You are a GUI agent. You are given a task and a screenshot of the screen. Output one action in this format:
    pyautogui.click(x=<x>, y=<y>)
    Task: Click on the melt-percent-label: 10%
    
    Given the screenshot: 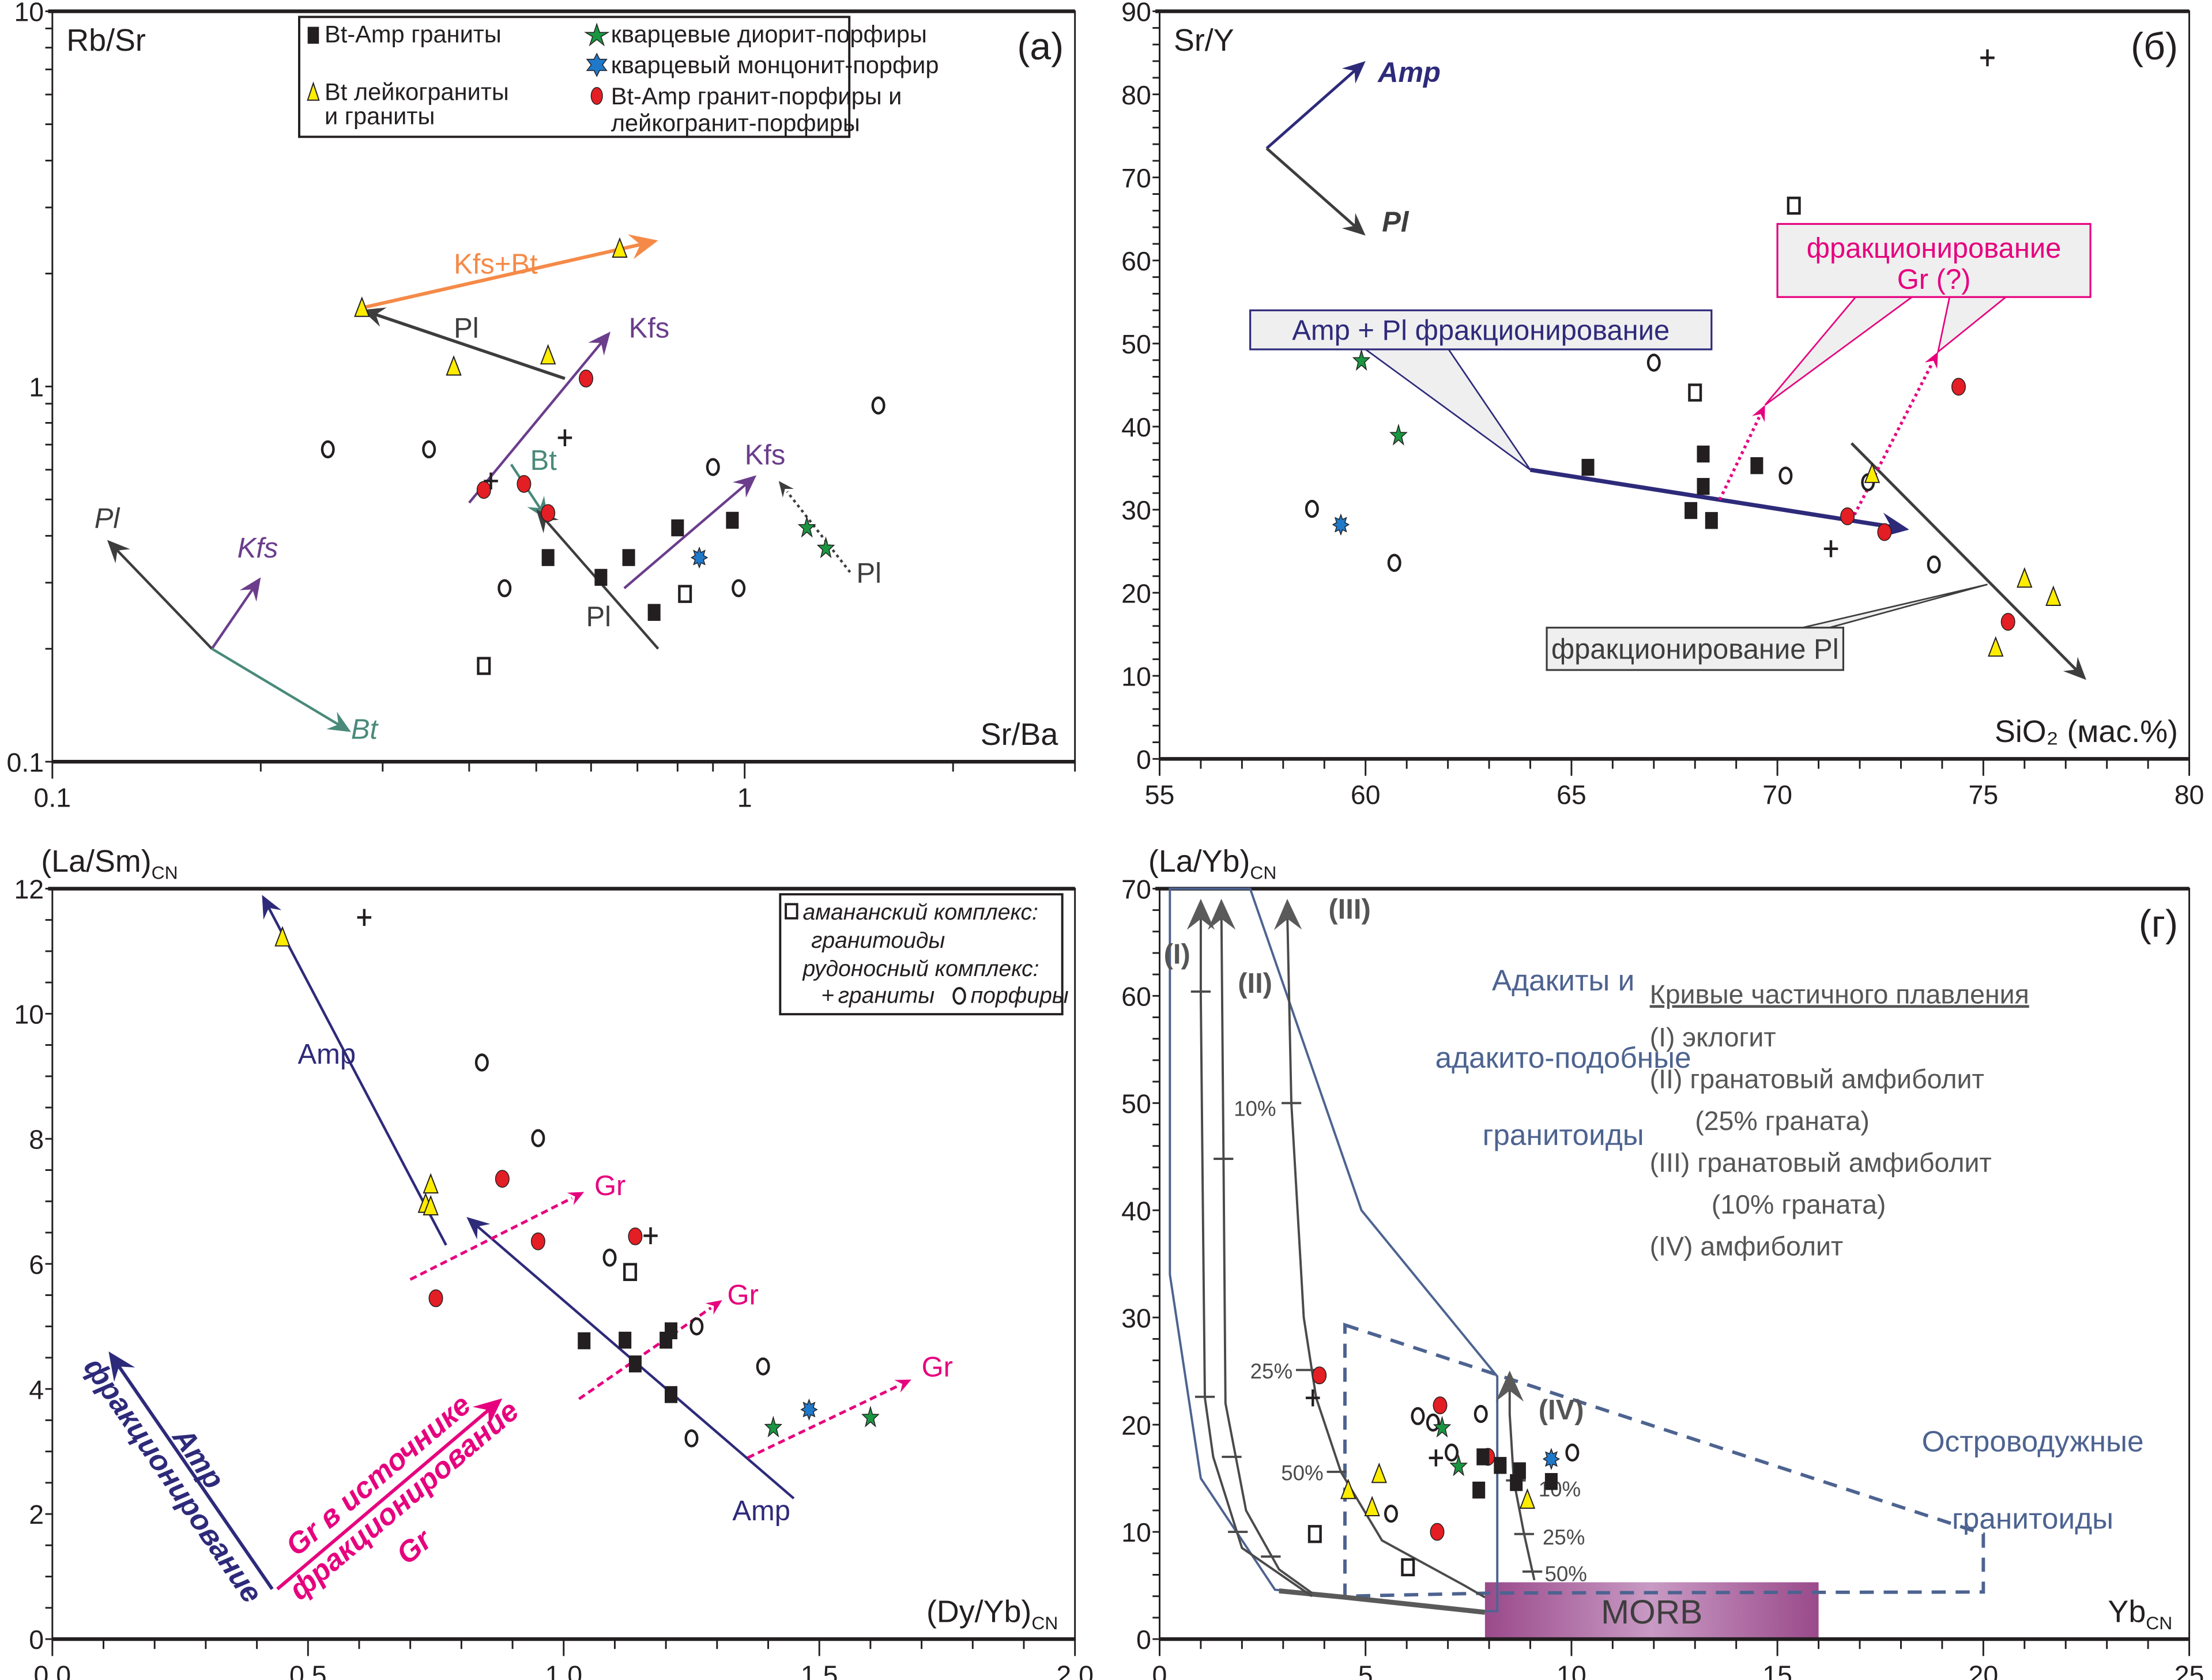 What is the action you would take?
    pyautogui.click(x=1560, y=1490)
    